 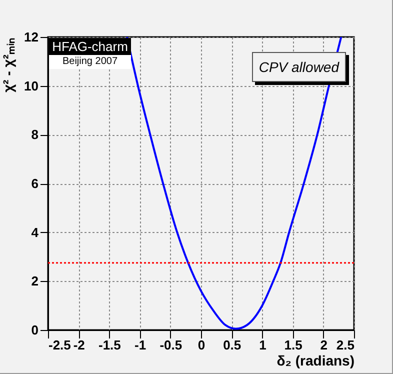 I want to click on x-tick-label: -2.5, so click(x=59, y=345).